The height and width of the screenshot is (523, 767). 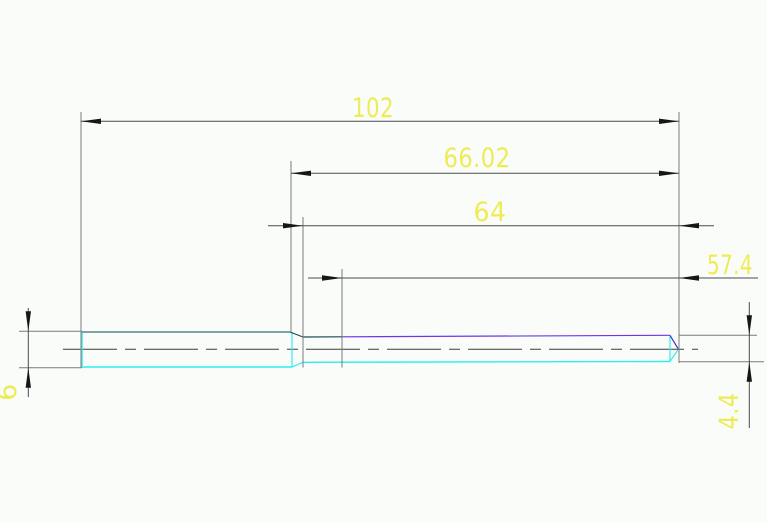 What do you see at coordinates (380, 349) in the screenshot?
I see `shaft-outline` at bounding box center [380, 349].